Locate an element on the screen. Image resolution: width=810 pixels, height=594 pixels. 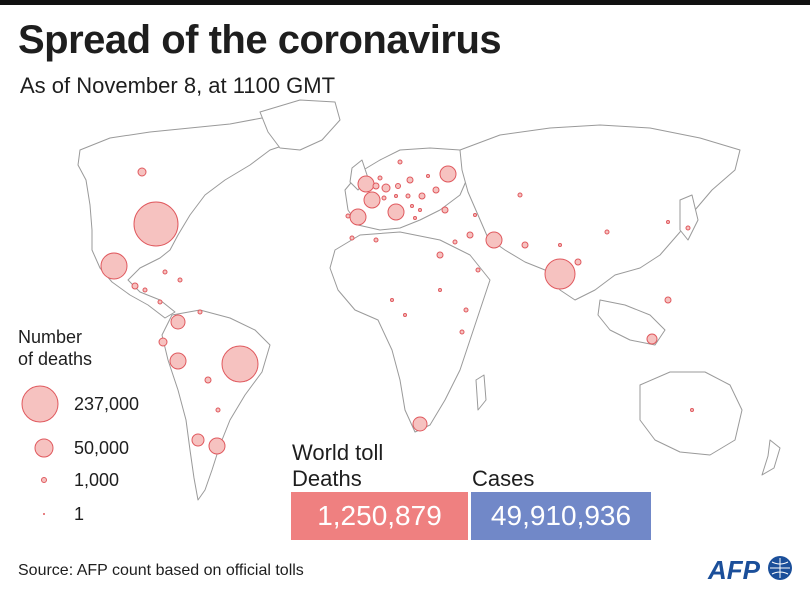
bubble-azerbaijan is located at coordinates (475, 215).